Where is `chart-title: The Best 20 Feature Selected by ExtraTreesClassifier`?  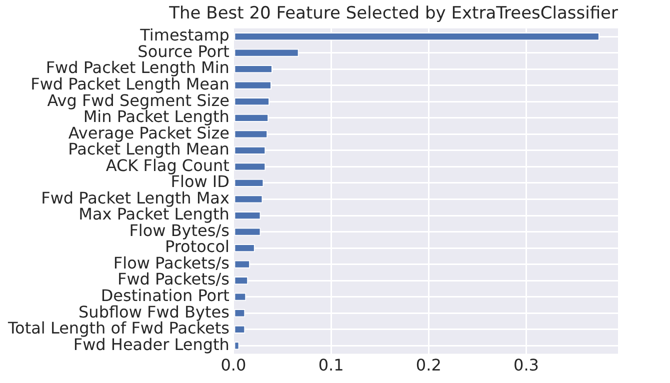 chart-title: The Best 20 Feature Selected by ExtraTreesClassifier is located at coordinates (393, 14).